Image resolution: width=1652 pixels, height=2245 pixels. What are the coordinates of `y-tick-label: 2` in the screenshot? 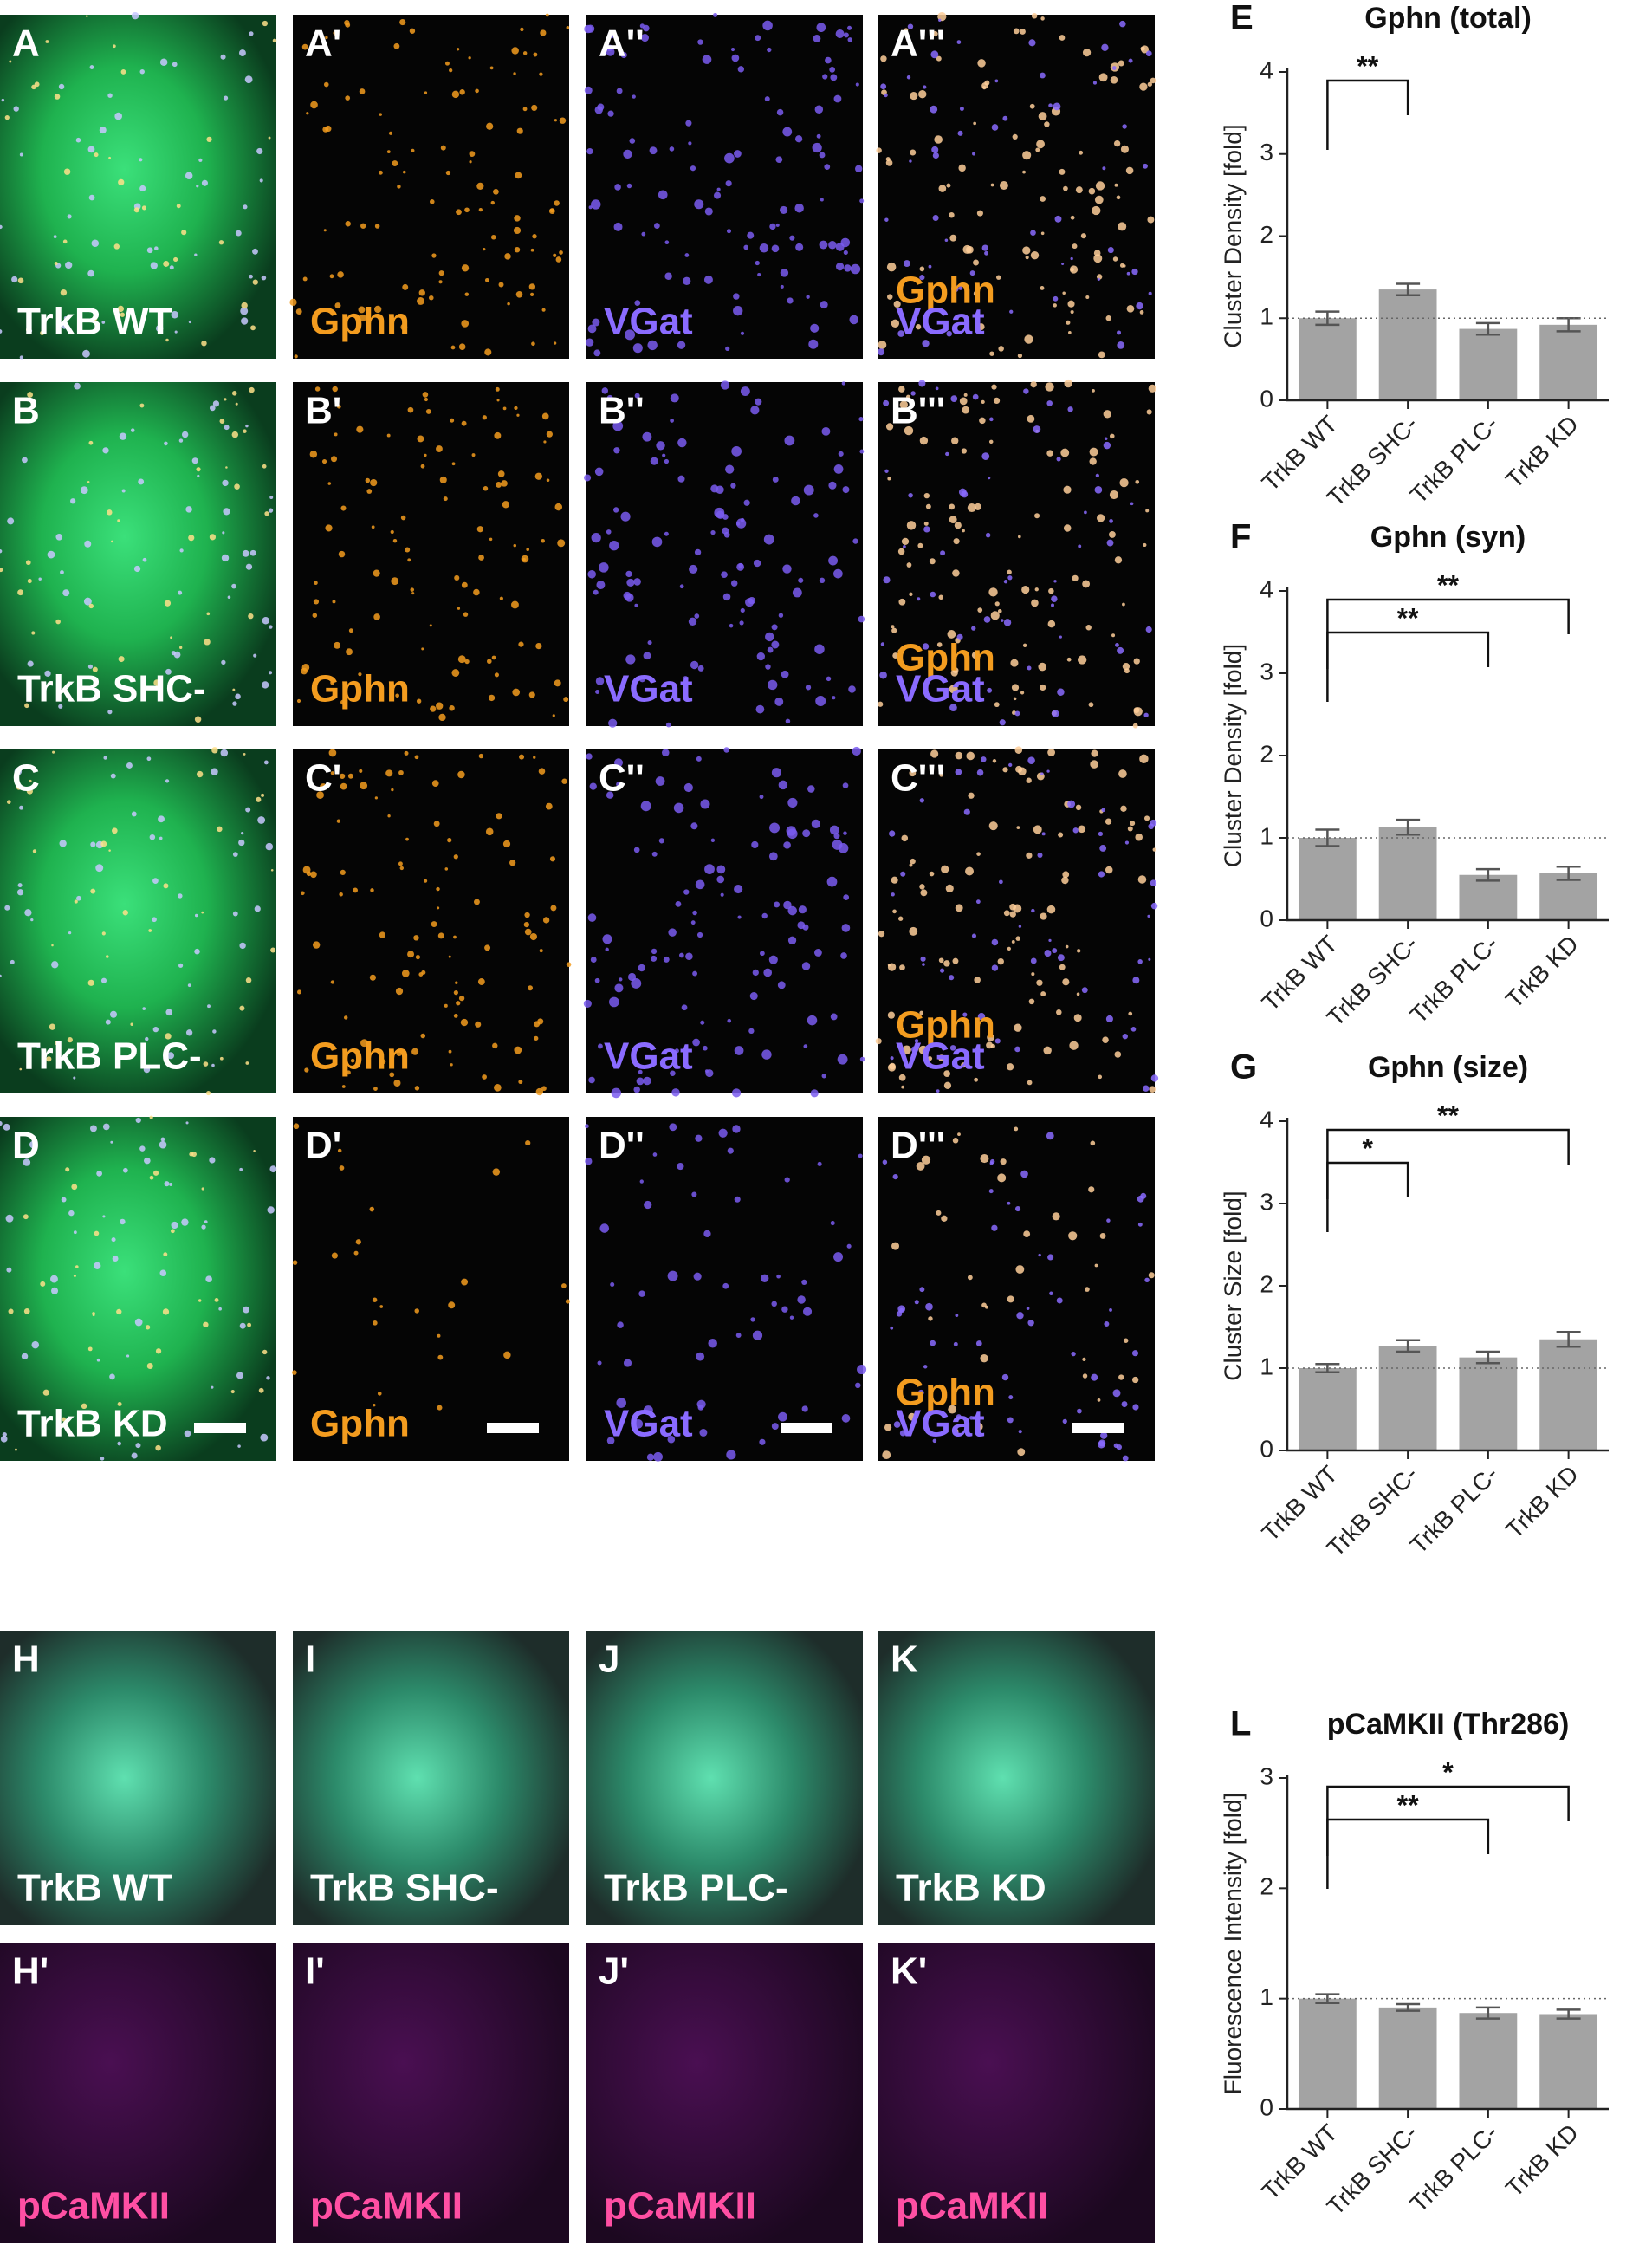 It's located at (1266, 753).